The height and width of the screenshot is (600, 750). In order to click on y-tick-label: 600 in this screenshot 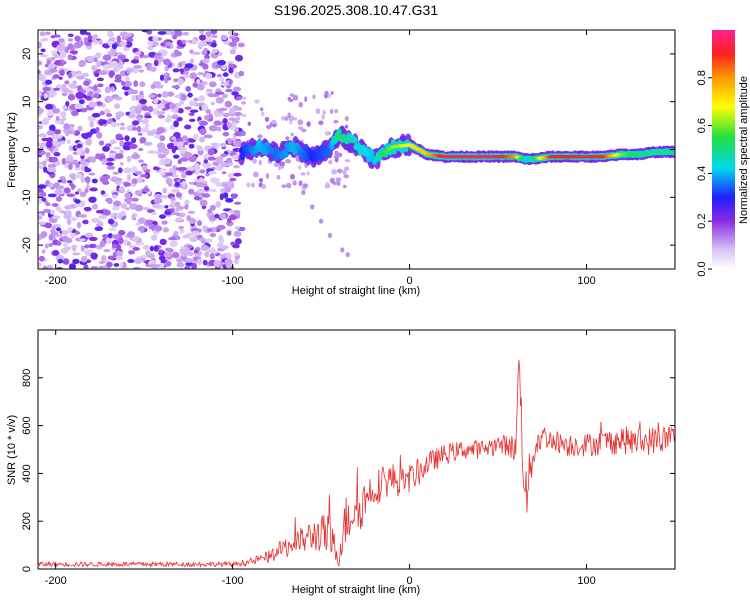, I will do `click(27, 425)`.